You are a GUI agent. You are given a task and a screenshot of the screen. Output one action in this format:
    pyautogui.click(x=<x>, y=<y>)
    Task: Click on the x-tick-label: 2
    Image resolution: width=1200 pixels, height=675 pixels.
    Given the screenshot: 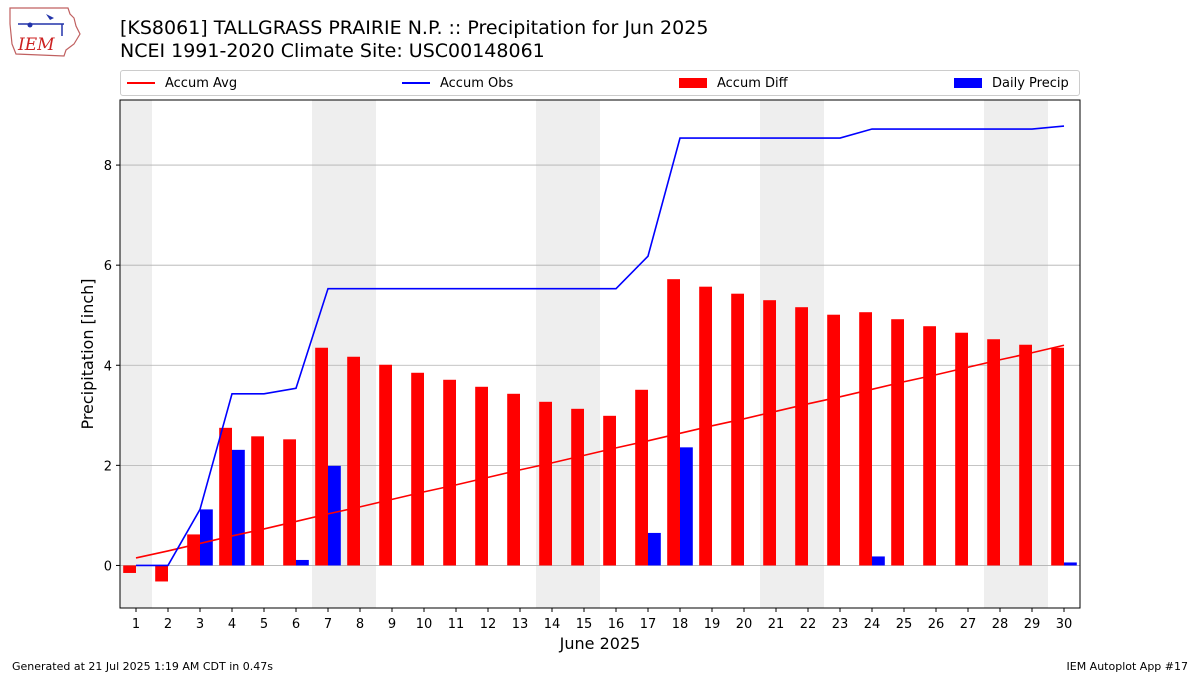 What is the action you would take?
    pyautogui.click(x=168, y=624)
    